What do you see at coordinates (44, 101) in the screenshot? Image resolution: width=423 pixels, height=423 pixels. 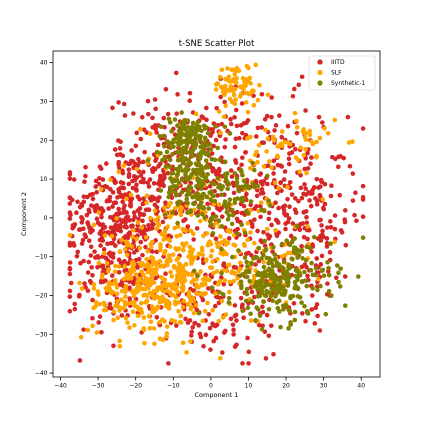 I see `y-tick-label: 30` at bounding box center [44, 101].